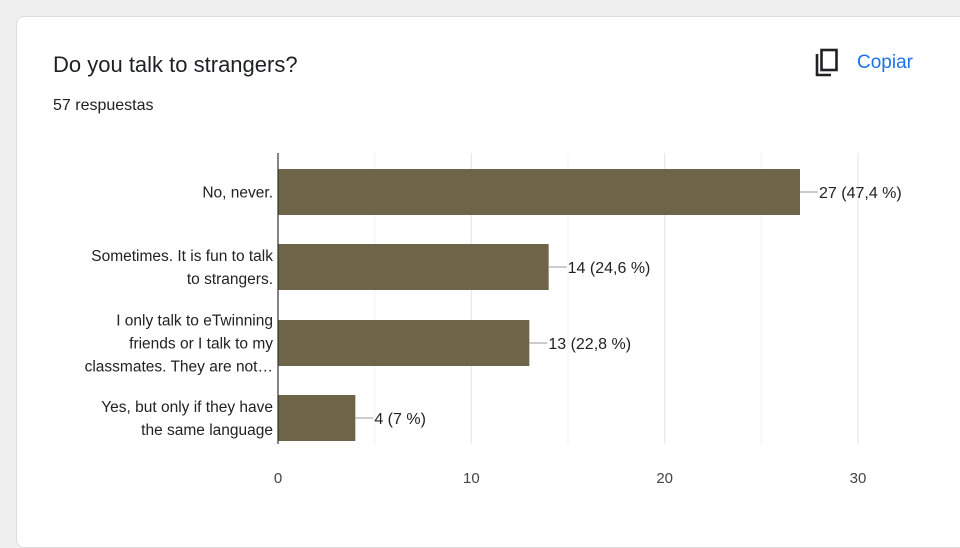 This screenshot has height=548, width=960. I want to click on copy-button: Copiar, so click(863, 63).